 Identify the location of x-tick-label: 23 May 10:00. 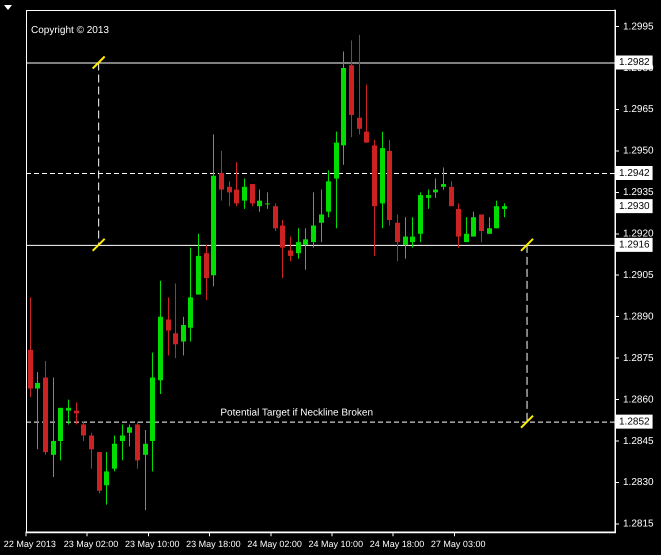
(152, 544).